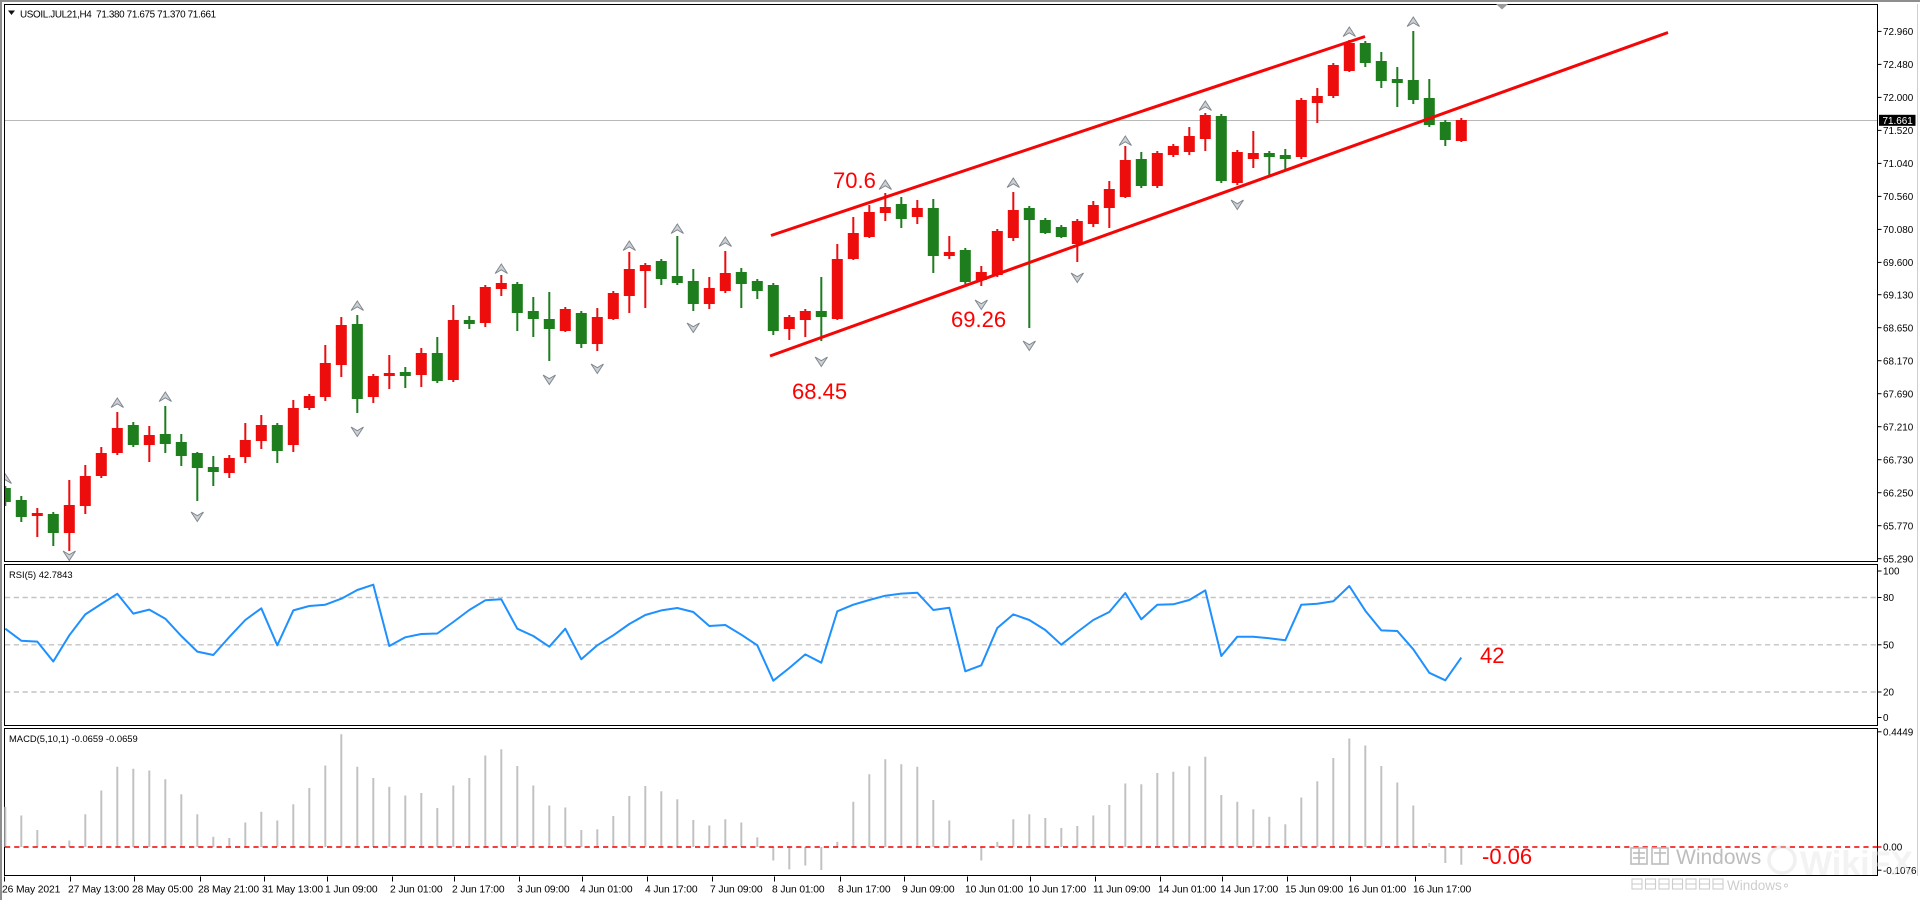 The image size is (1920, 900). Describe the element at coordinates (1898, 361) in the screenshot. I see `svg-text: 68.170` at that location.